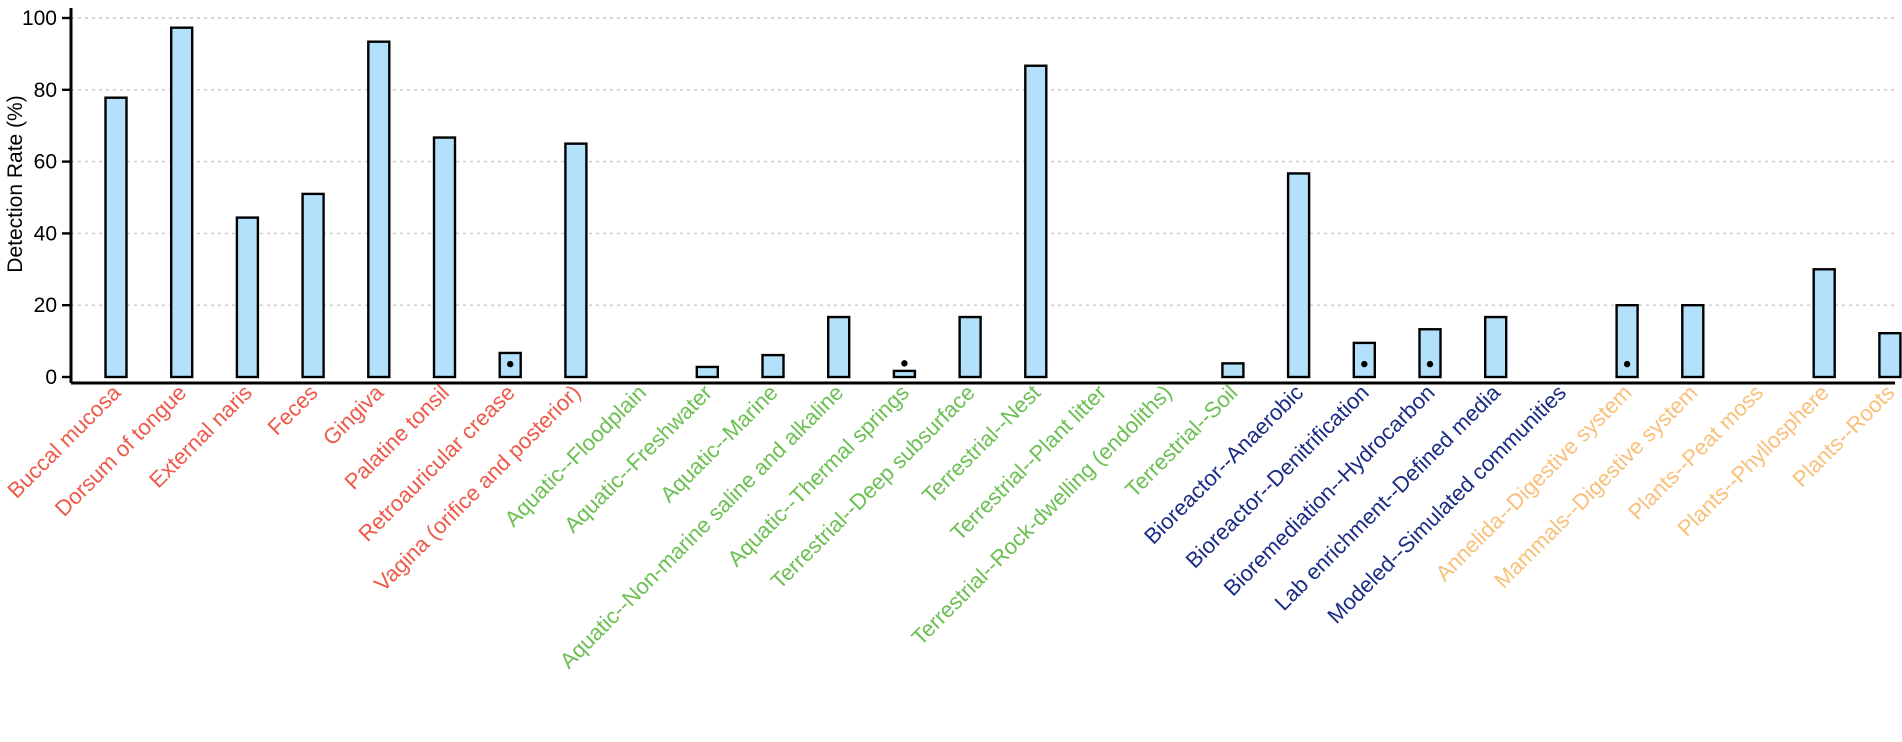 Image resolution: width=1902 pixels, height=742 pixels. What do you see at coordinates (45, 162) in the screenshot?
I see `y-tick-label: 60` at bounding box center [45, 162].